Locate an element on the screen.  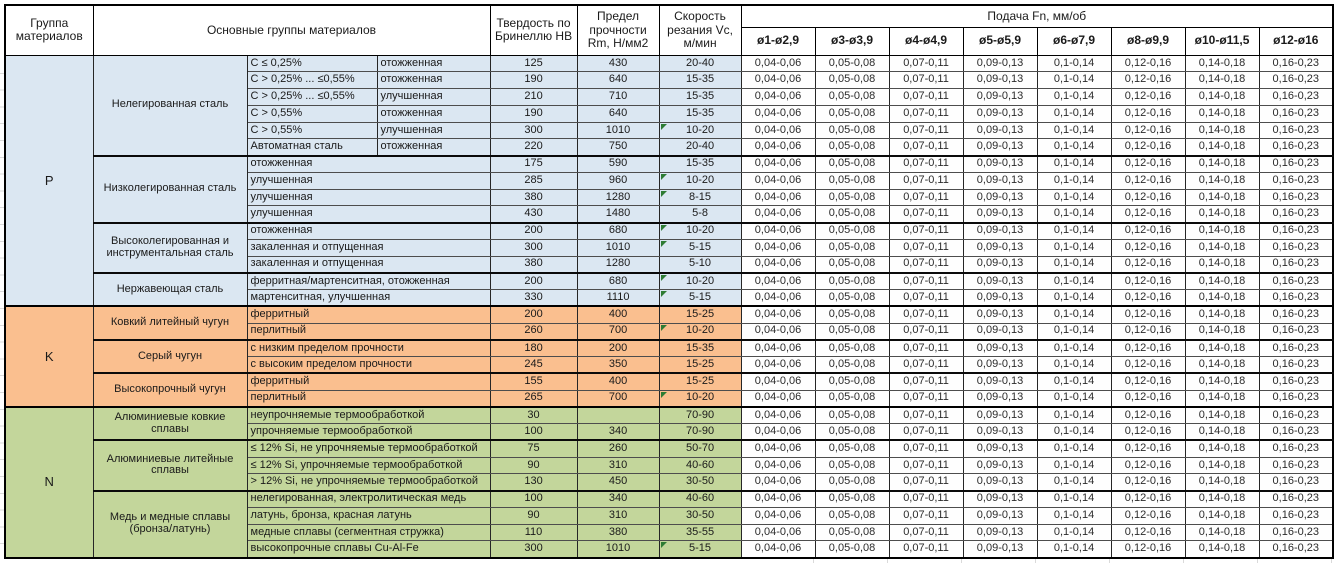
family-name-cell: Нержавеющая сталь is located at coordinates (170, 289).